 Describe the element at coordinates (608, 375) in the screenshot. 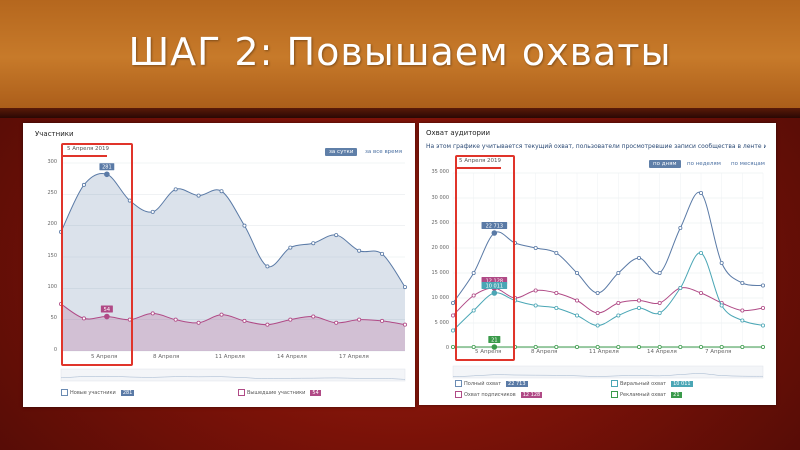

I see `navigator-line` at that location.